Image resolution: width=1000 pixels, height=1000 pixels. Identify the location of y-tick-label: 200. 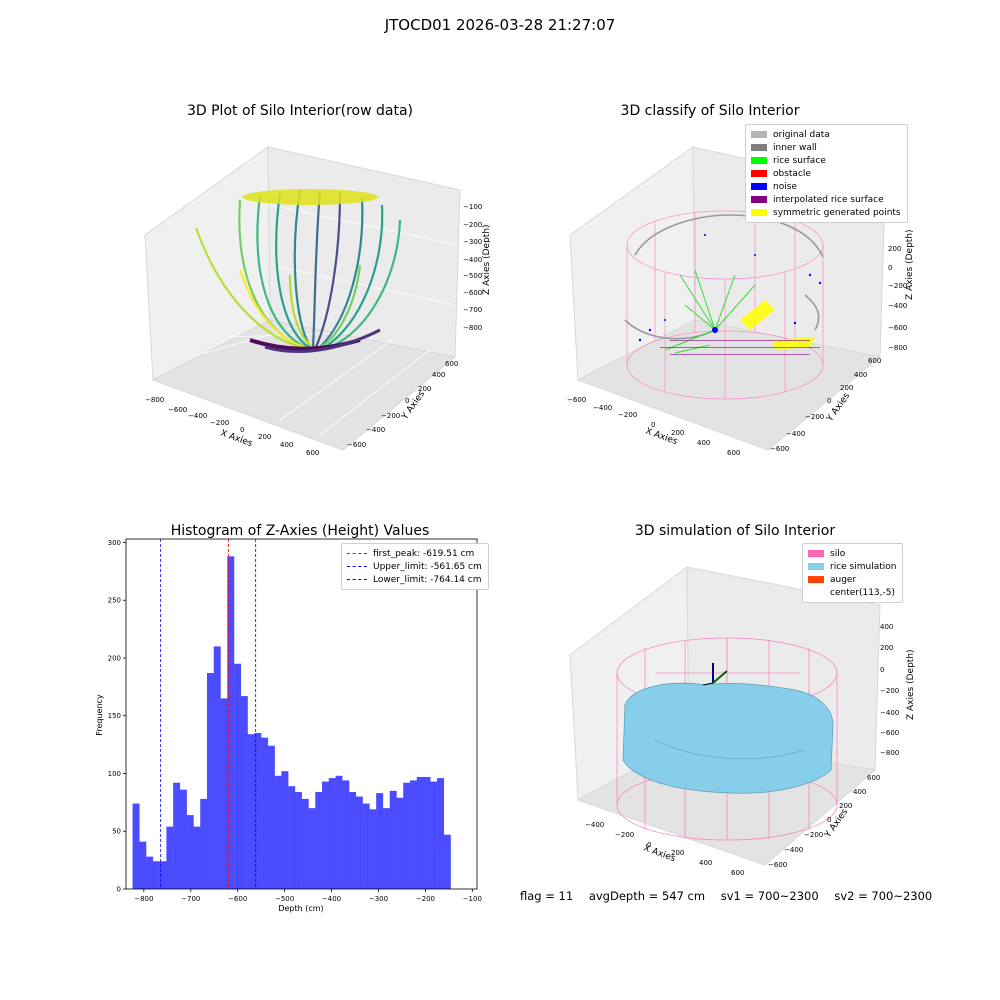
(114, 658).